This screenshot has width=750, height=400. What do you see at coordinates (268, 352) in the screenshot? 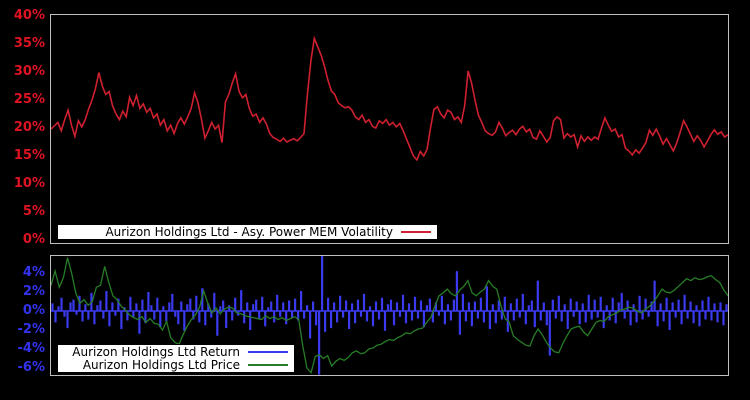
I see `return-legend-line-sample` at bounding box center [268, 352].